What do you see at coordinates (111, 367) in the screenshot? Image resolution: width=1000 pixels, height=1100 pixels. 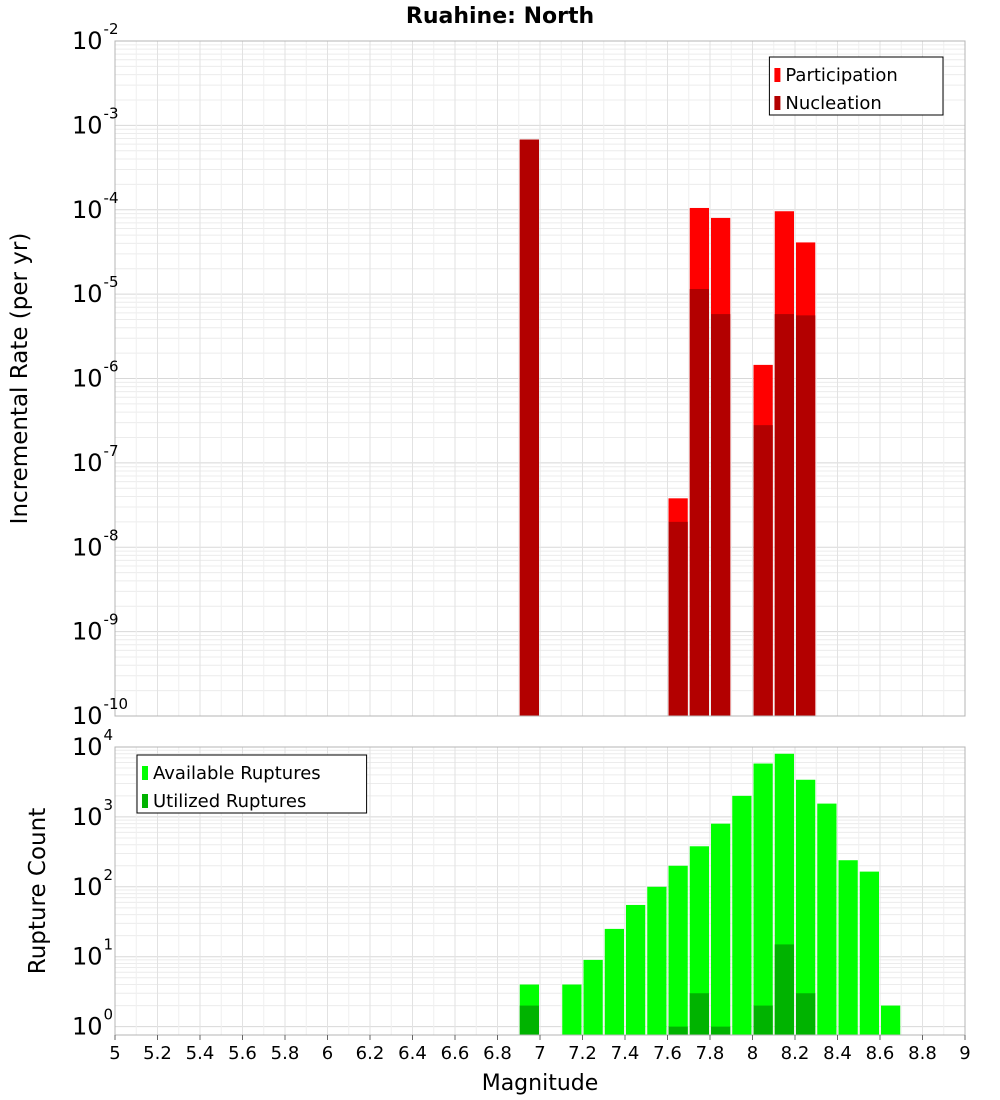 I see `y-tick-exponent: -6` at bounding box center [111, 367].